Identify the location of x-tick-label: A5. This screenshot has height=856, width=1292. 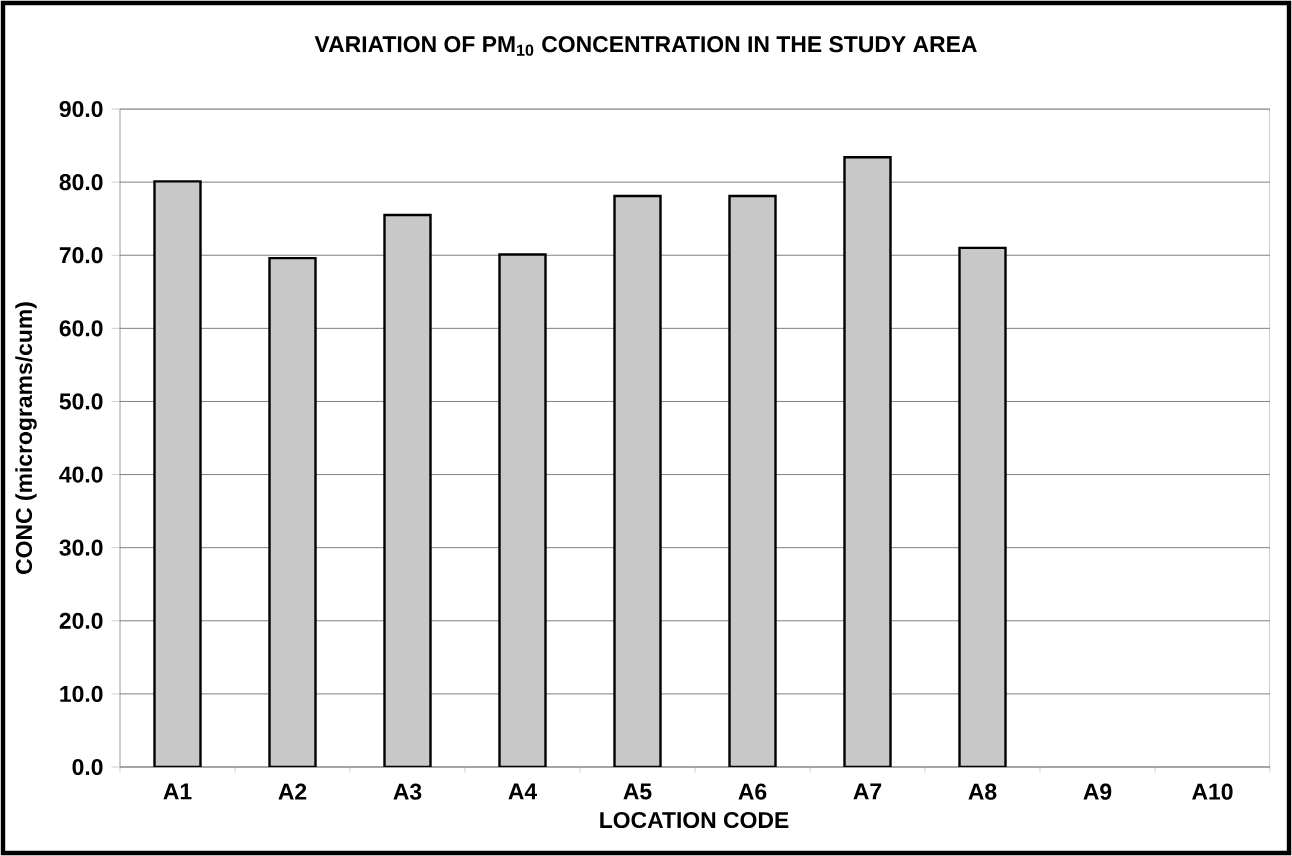
(637, 791).